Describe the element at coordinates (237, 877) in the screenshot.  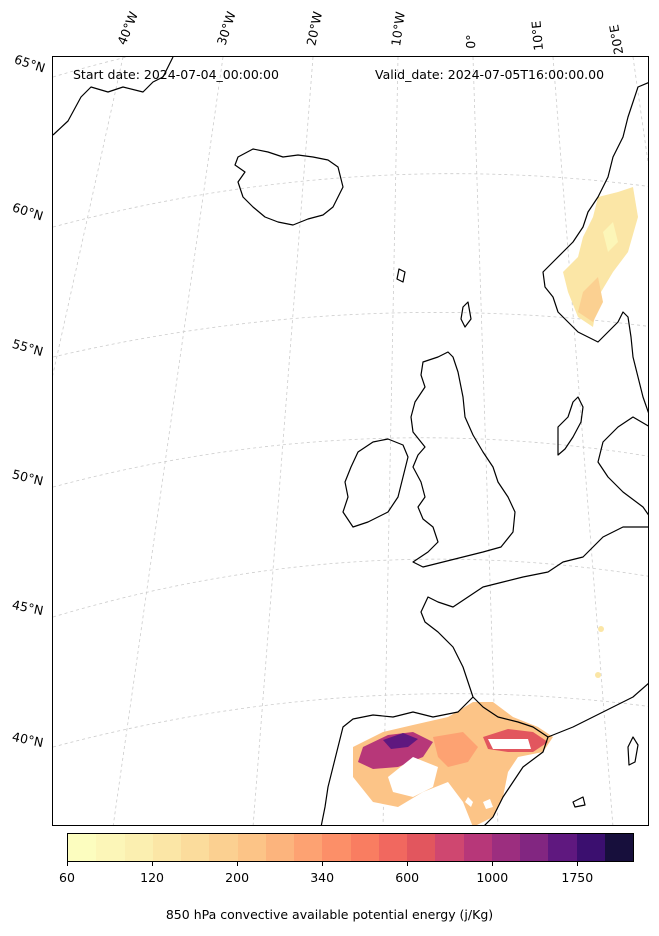
I see `colorbar-tick-label: 200` at that location.